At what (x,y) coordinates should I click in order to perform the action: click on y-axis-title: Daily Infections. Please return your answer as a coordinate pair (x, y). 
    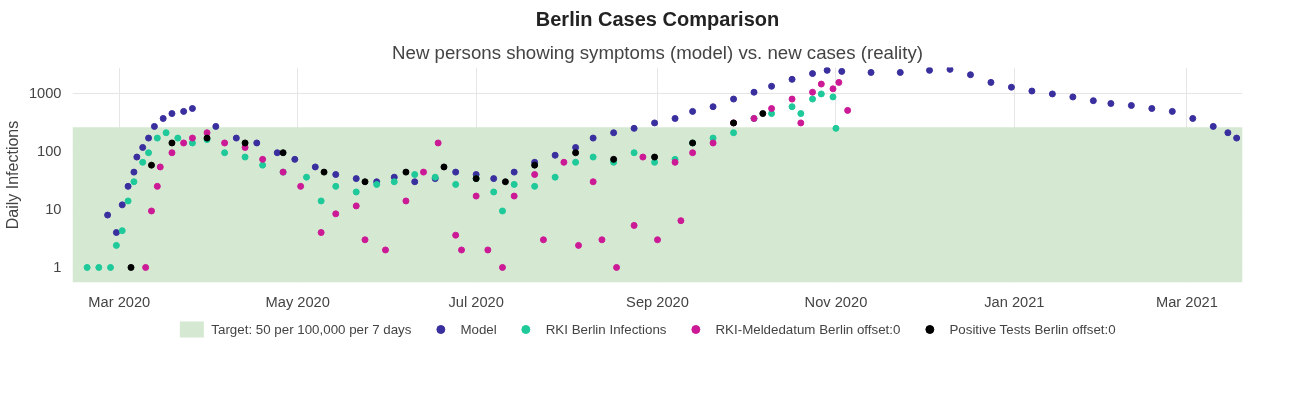
    Looking at the image, I should click on (12, 175).